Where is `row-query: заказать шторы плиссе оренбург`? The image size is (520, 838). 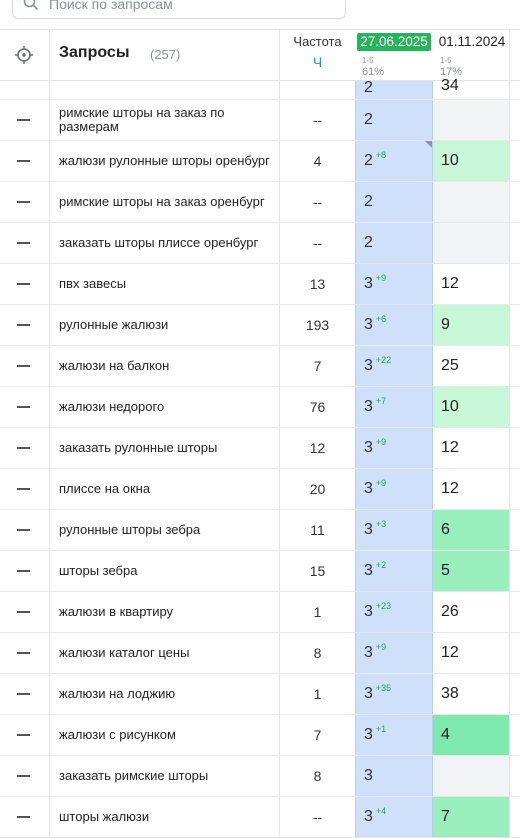 row-query: заказать шторы плиссе оренбург is located at coordinates (165, 243).